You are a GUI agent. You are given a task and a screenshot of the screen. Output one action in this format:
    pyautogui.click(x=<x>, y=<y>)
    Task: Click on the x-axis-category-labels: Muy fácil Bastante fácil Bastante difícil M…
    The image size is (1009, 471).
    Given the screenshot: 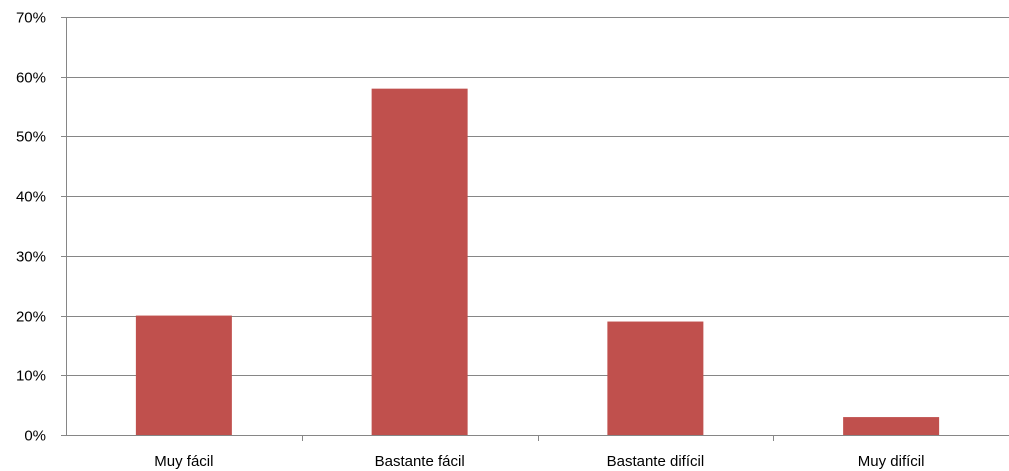 What is the action you would take?
    pyautogui.click(x=539, y=461)
    